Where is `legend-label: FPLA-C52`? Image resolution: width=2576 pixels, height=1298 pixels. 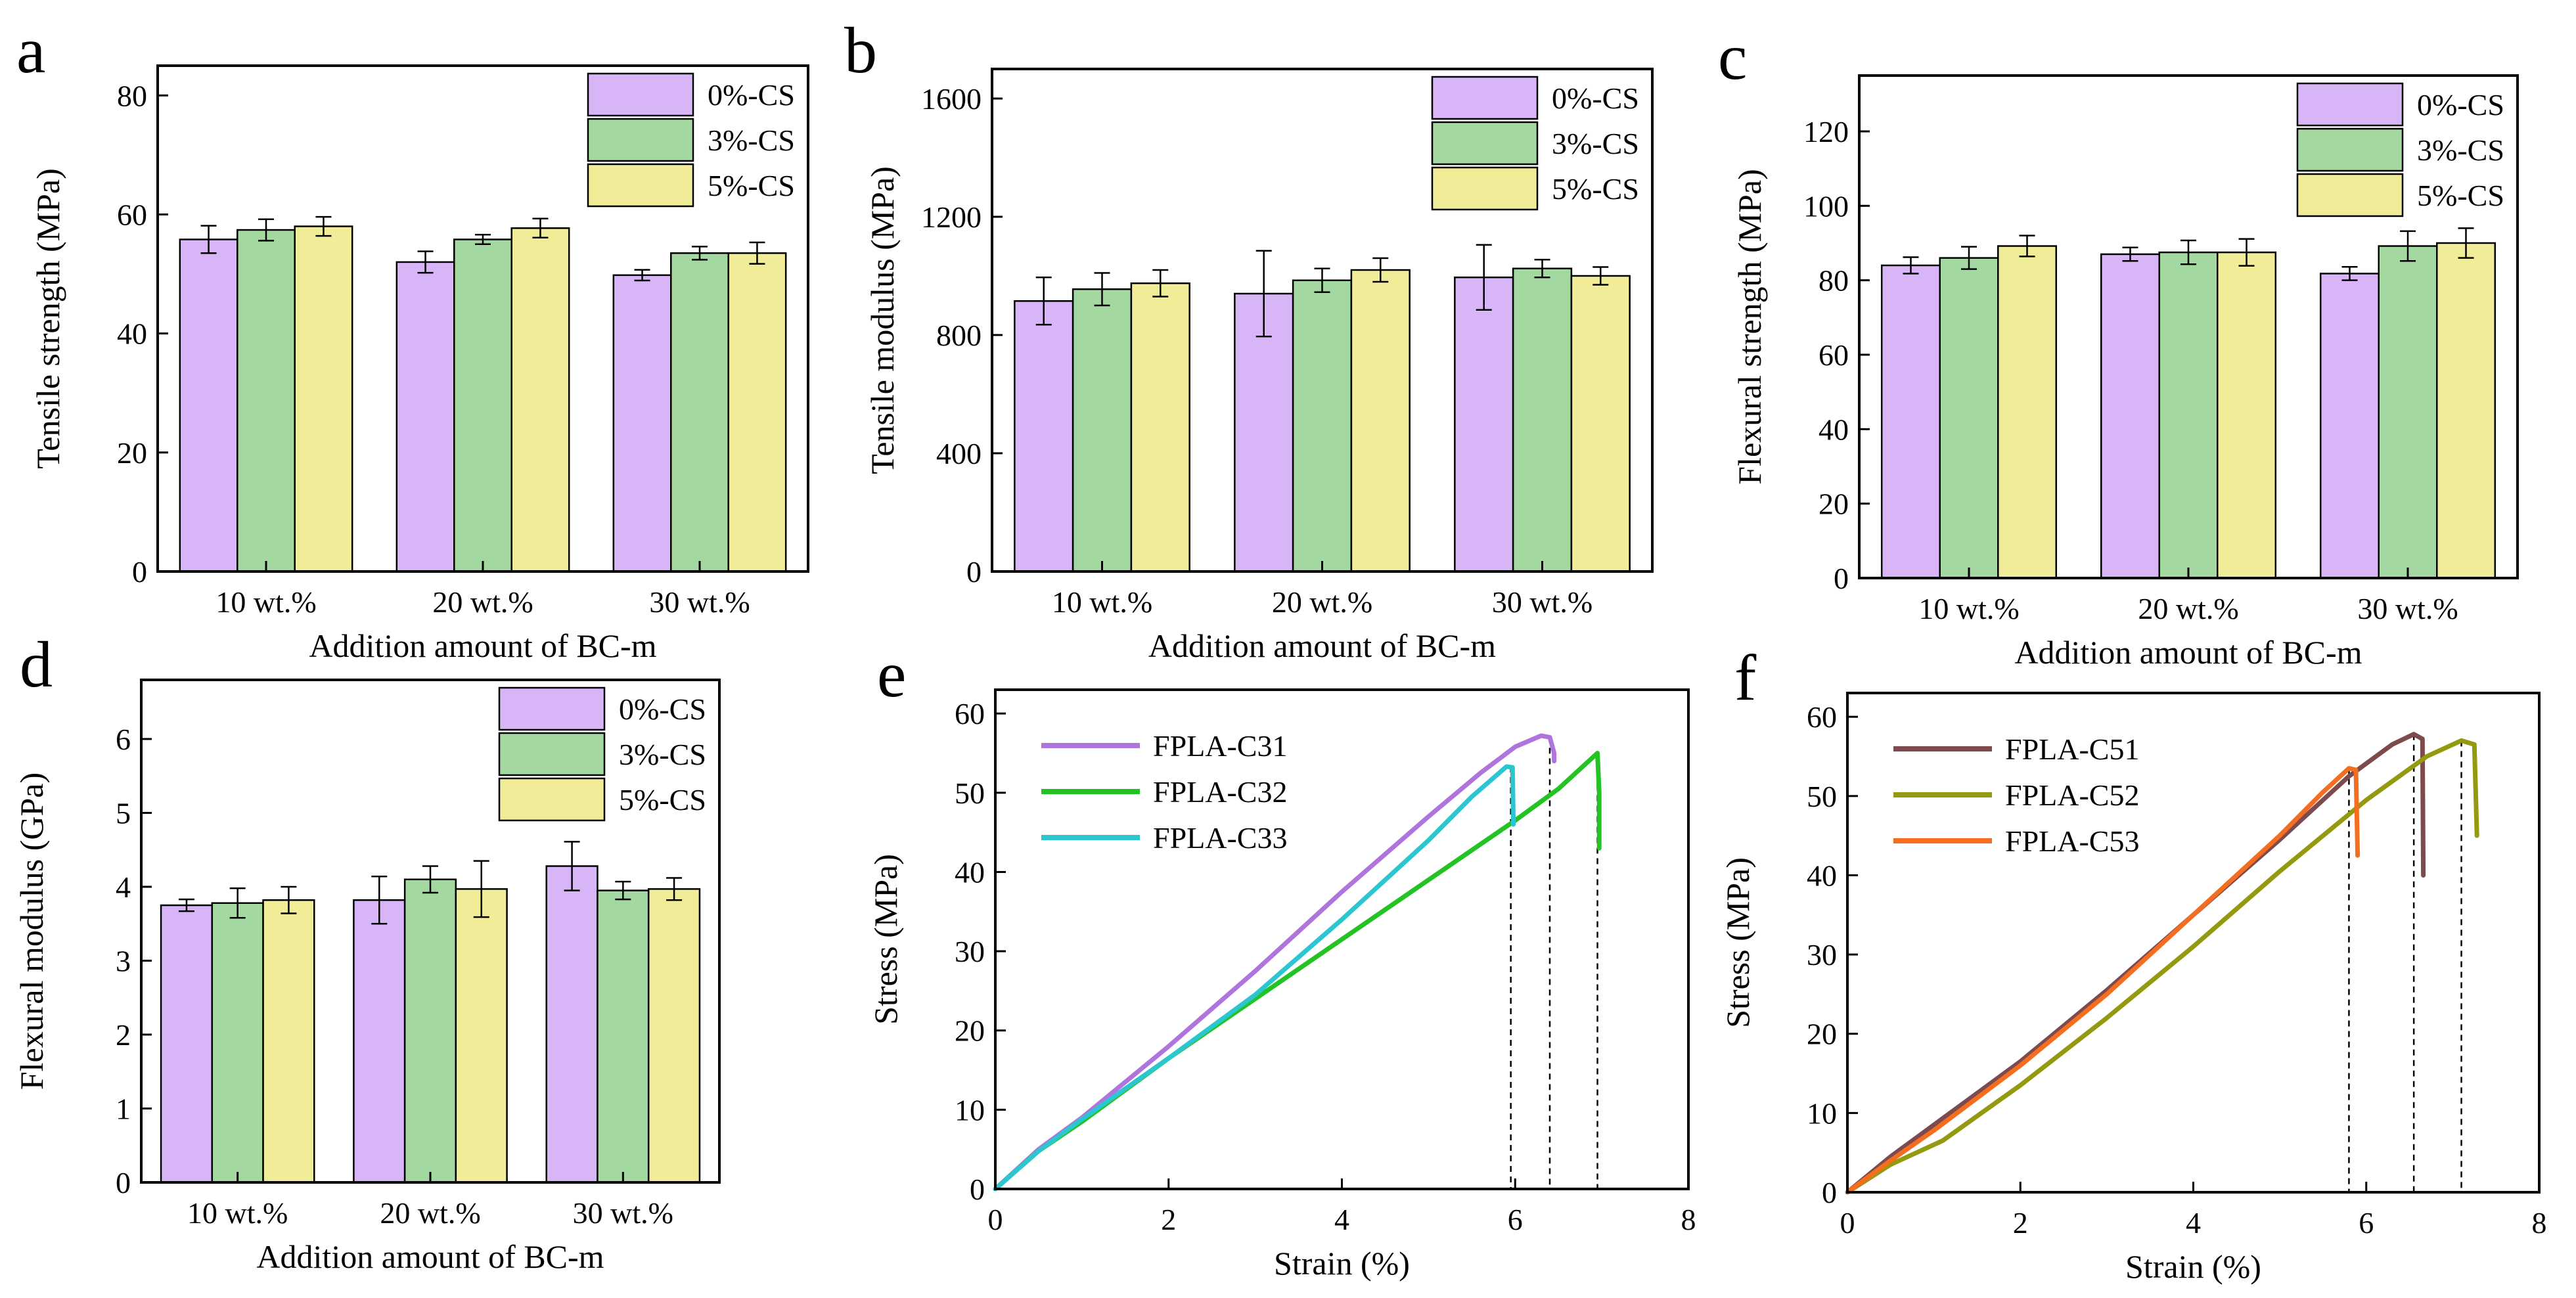 legend-label: FPLA-C52 is located at coordinates (2072, 795).